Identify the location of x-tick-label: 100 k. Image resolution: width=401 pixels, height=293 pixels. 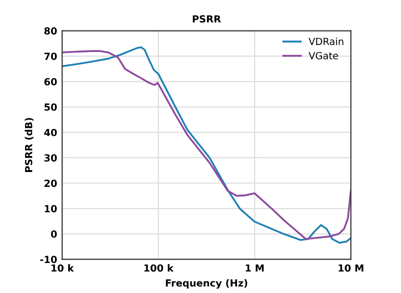
(159, 268).